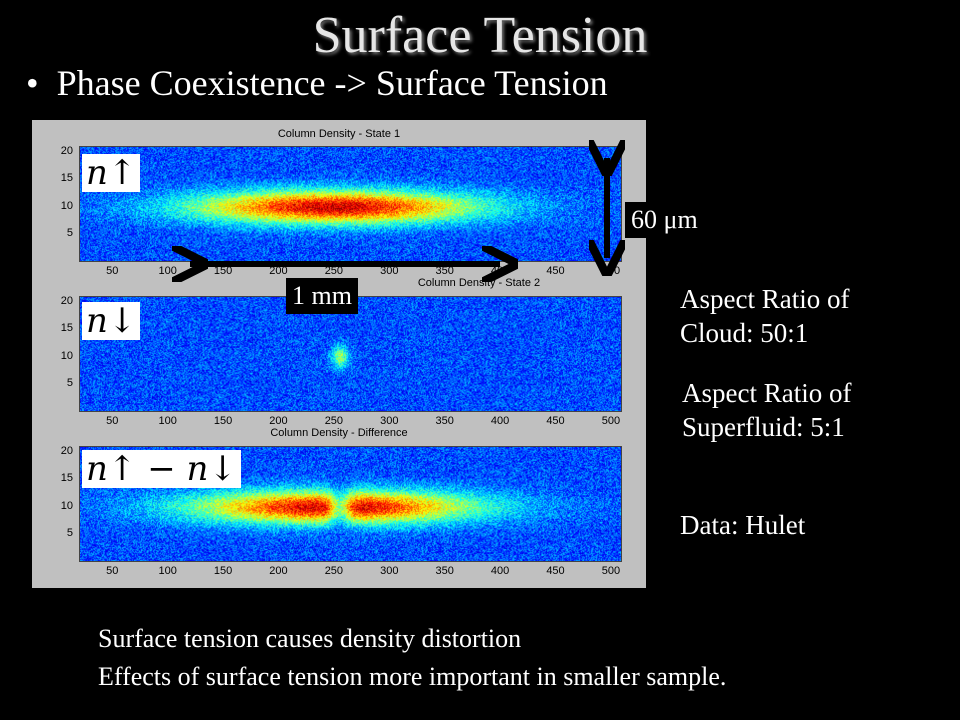  I want to click on panel-3-title: Column Density - Difference, so click(339, 433).